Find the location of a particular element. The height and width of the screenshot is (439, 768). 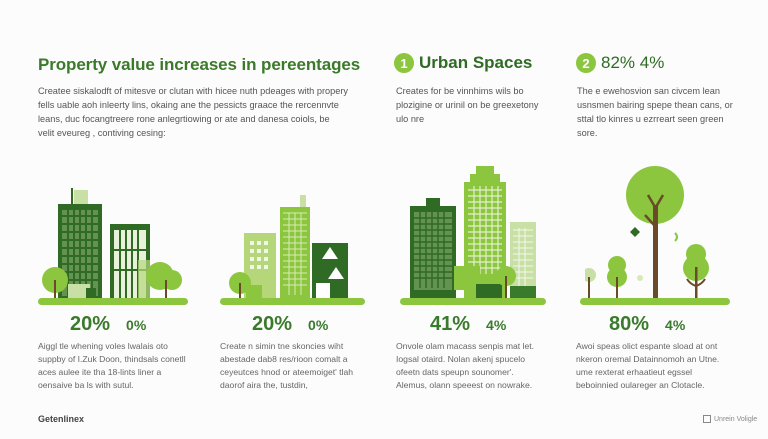

section-title-text: Urban Spaces is located at coordinates (476, 62).